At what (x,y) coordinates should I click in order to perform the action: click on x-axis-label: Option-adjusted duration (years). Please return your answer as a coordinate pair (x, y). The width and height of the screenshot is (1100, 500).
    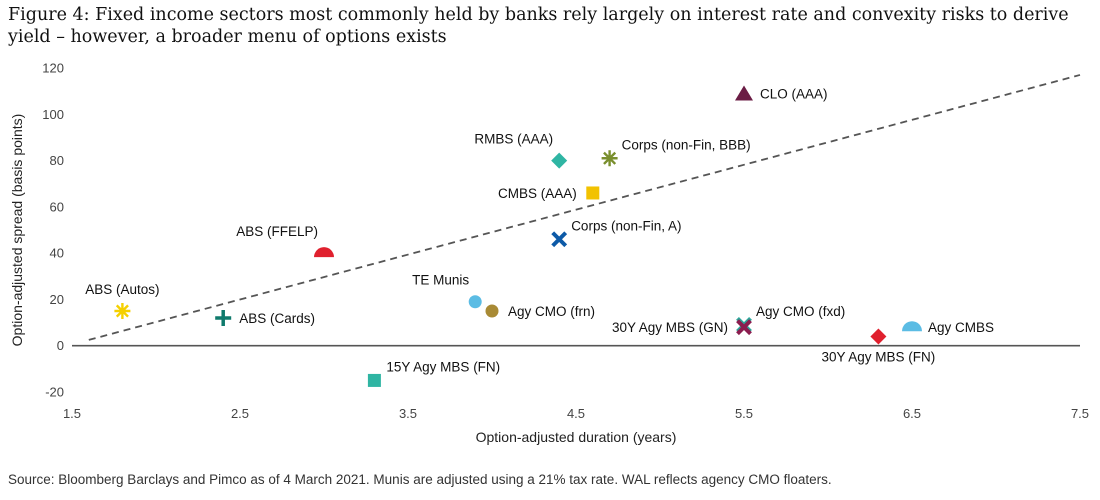
    Looking at the image, I should click on (576, 437).